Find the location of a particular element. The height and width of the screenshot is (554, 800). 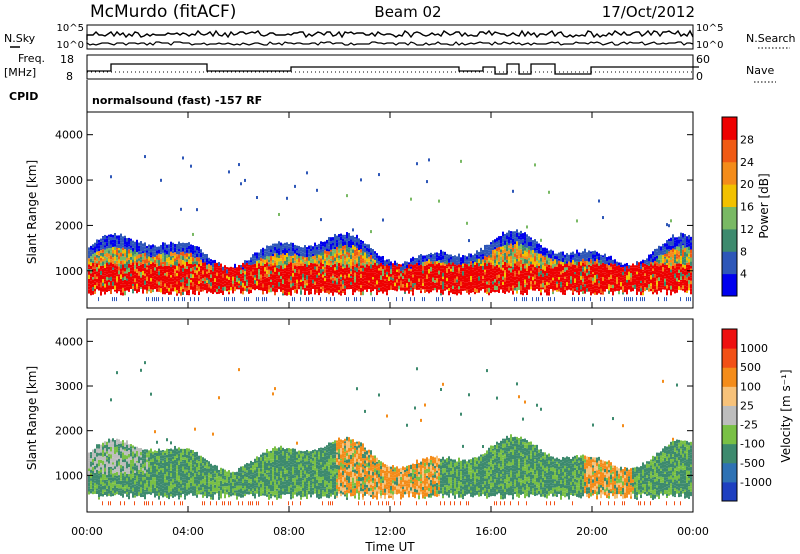

cpid-label: CPID is located at coordinates (23, 96).